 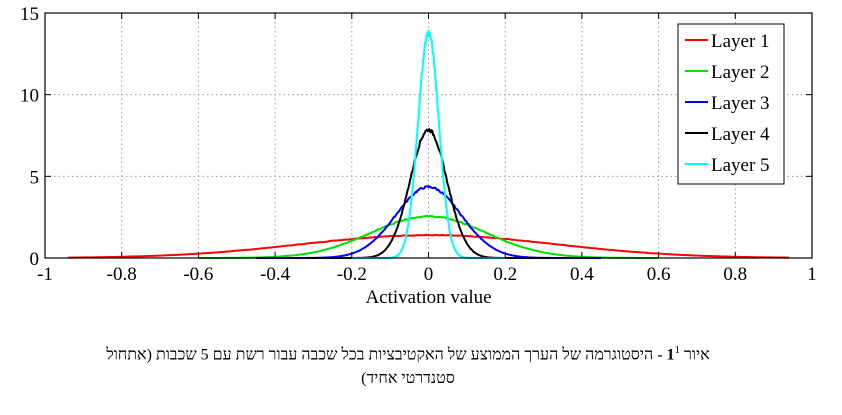 I want to click on legend-label-layer-4: Layer 4, so click(x=740, y=134).